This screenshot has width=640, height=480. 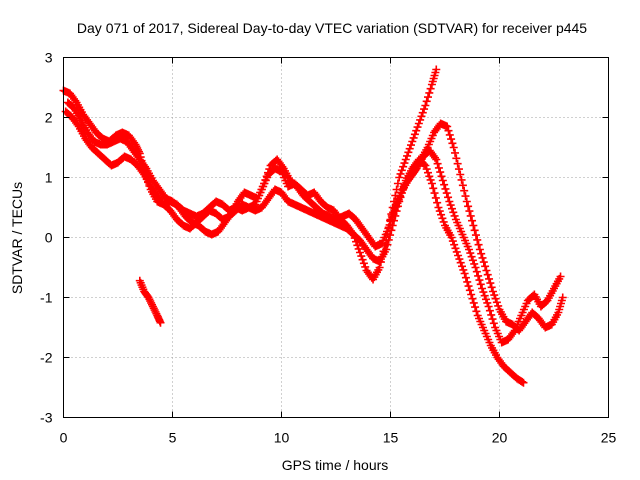 I want to click on series-track-e, so click(x=150, y=301).